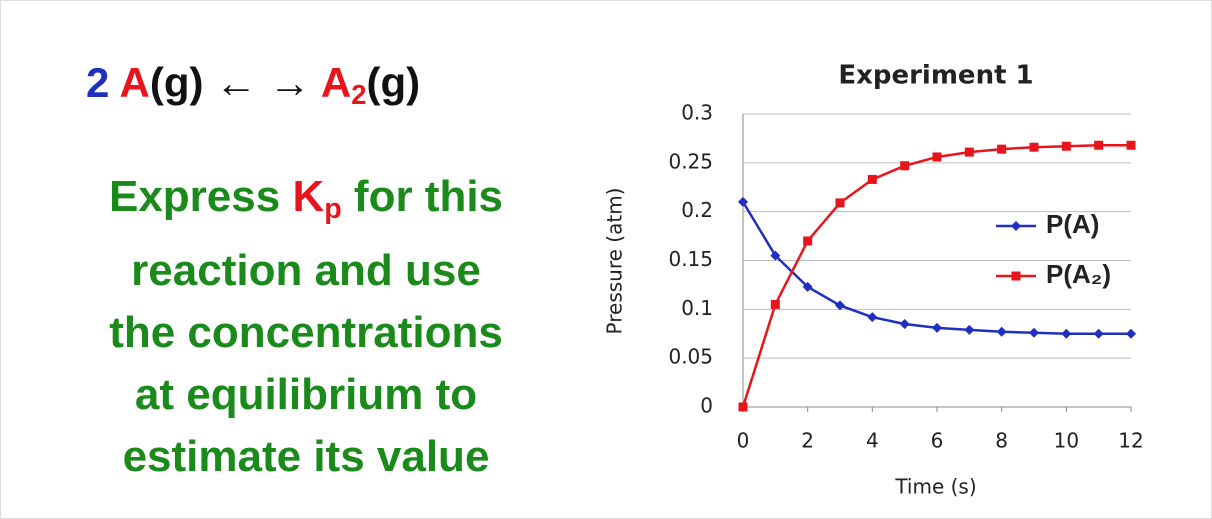  What do you see at coordinates (690, 161) in the screenshot?
I see `y-tick-label: 0.25` at bounding box center [690, 161].